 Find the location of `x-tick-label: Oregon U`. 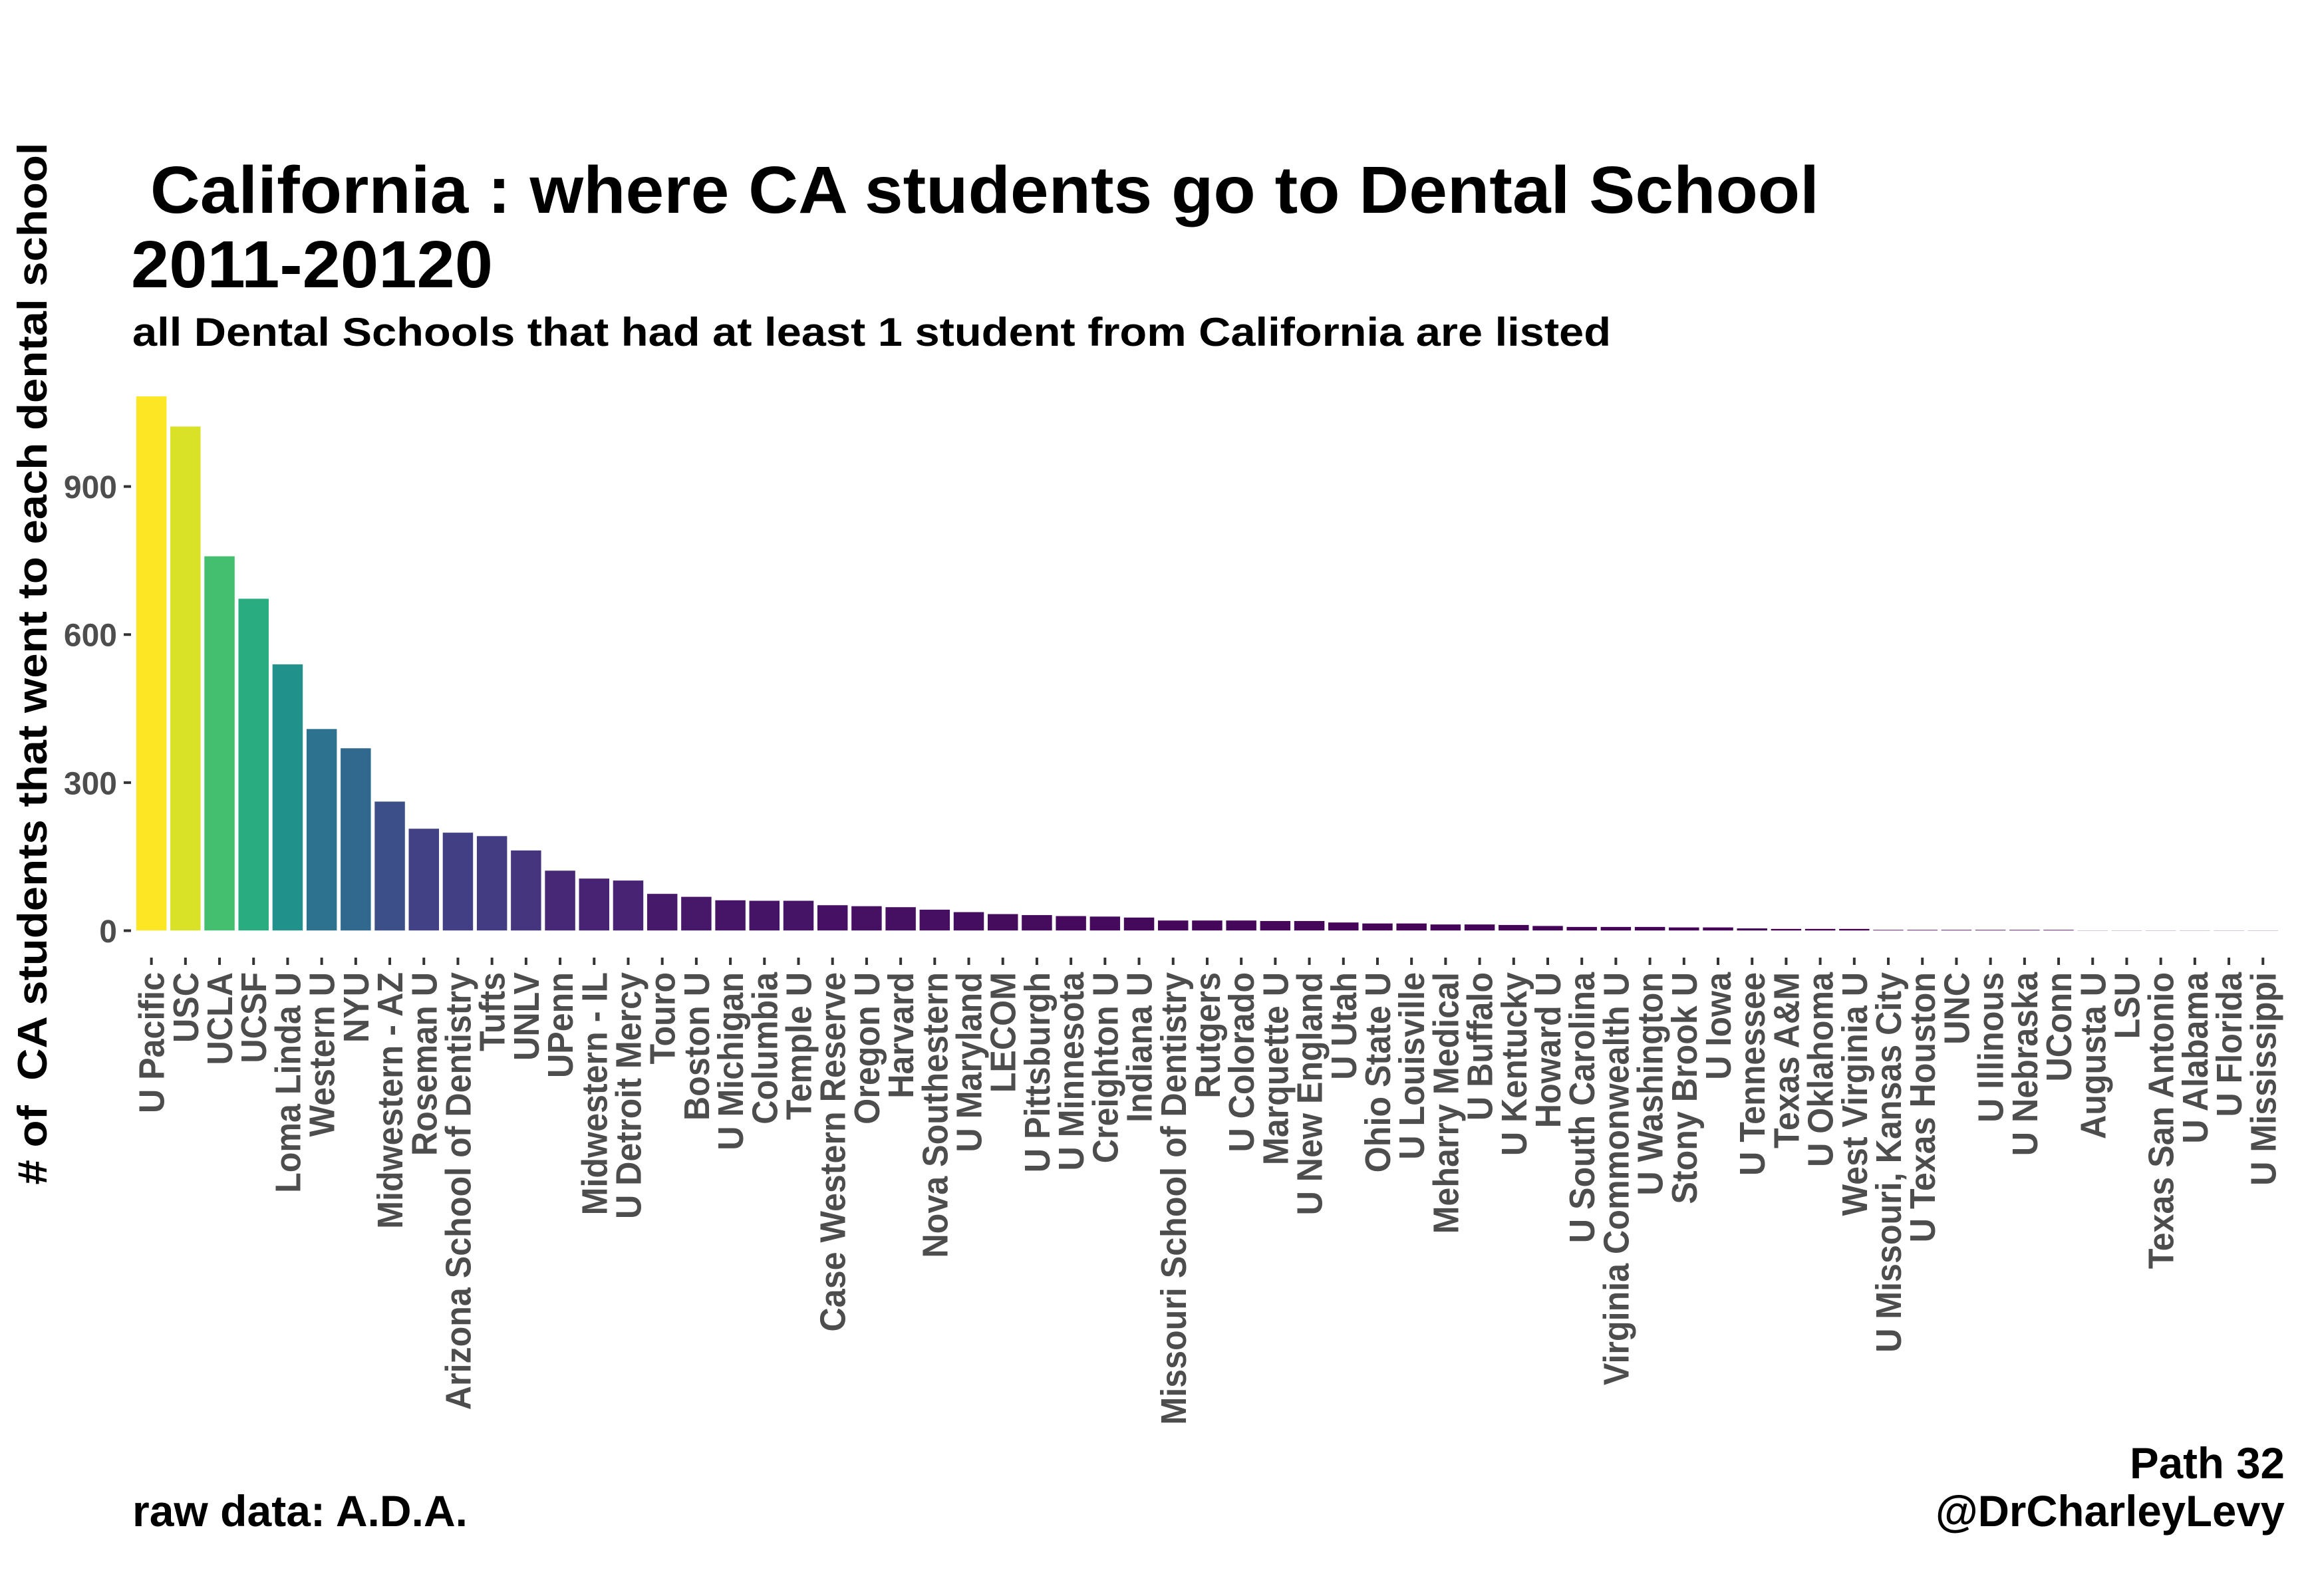

x-tick-label: Oregon U is located at coordinates (867, 1048).